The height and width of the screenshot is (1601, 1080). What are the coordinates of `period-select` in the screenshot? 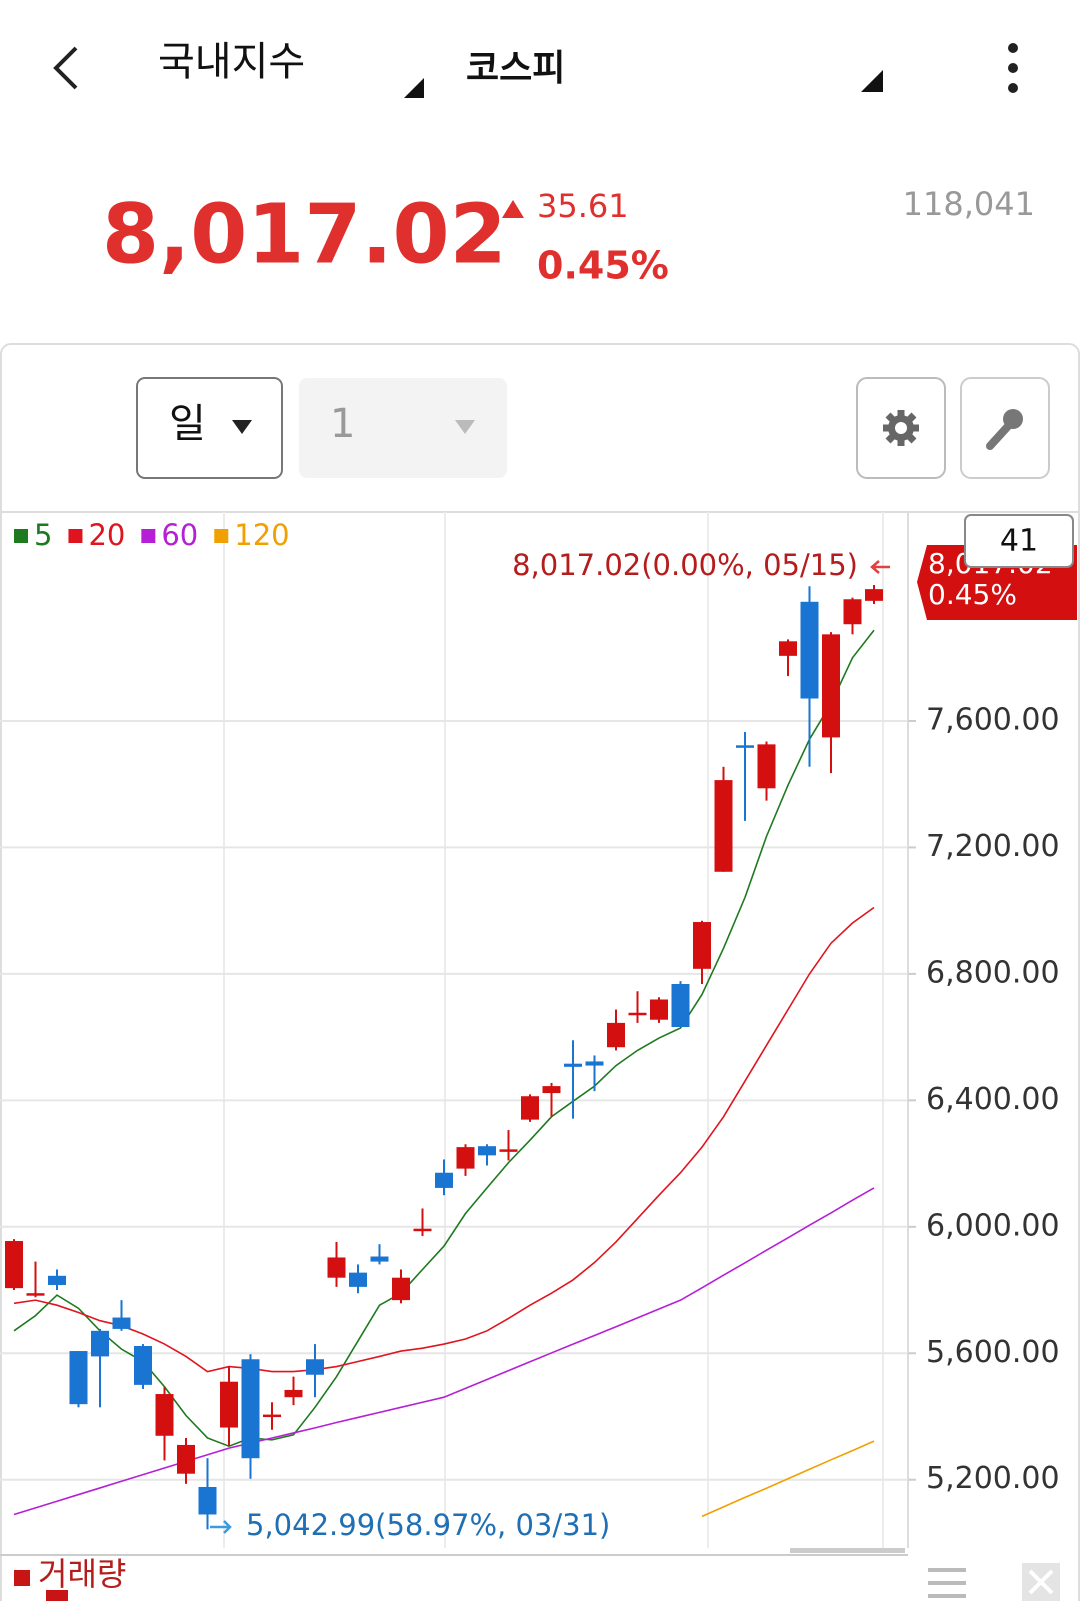 It's located at (209, 428).